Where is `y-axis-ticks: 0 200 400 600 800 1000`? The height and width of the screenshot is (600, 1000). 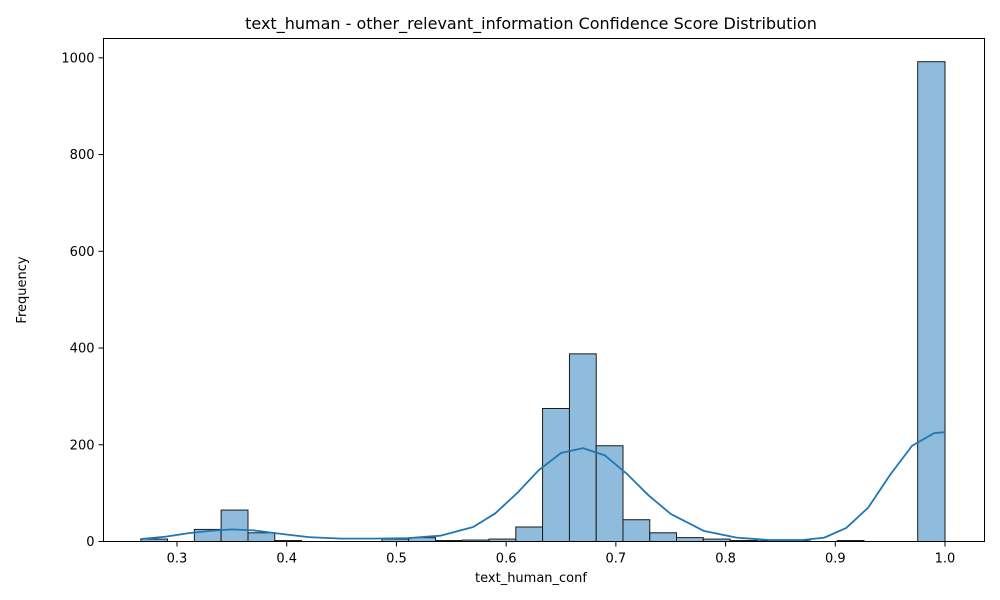 y-axis-ticks: 0 200 400 600 800 1000 is located at coordinates (82, 300).